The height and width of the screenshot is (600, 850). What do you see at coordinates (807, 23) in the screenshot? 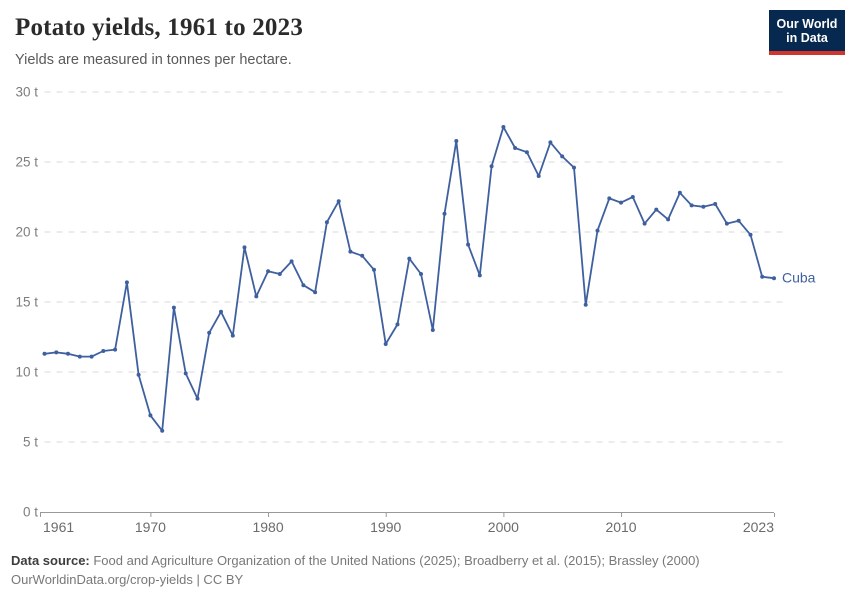
I see `owid-logo-line1: Our World` at bounding box center [807, 23].